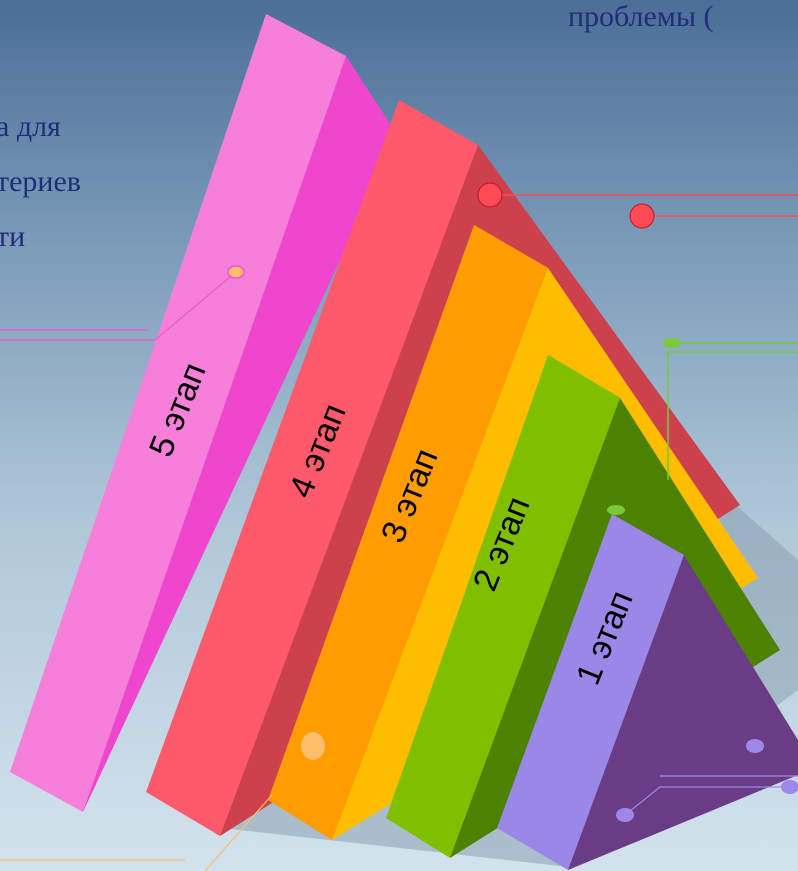  What do you see at coordinates (641, 16) in the screenshot?
I see `text-fragment-top-right: проблемы (` at bounding box center [641, 16].